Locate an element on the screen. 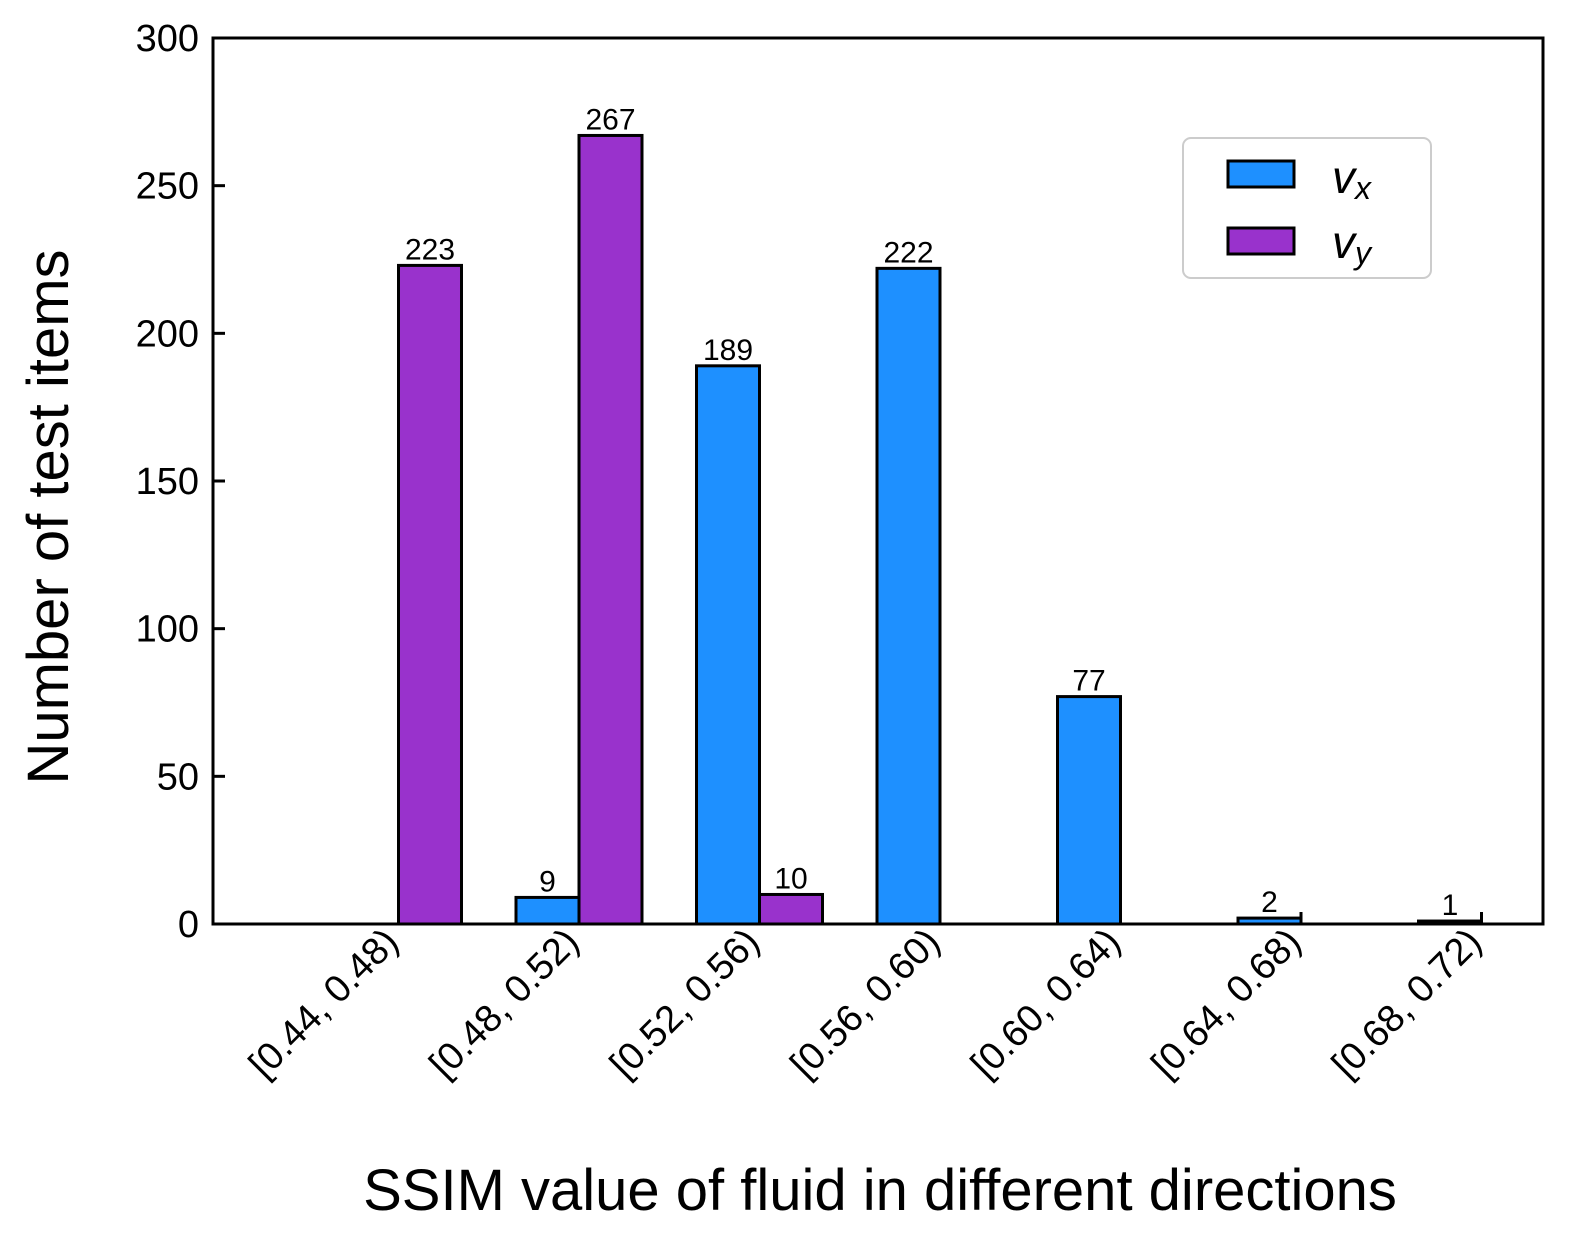 The image size is (1569, 1236). y-tick-label-100: 100 is located at coordinates (167, 630).